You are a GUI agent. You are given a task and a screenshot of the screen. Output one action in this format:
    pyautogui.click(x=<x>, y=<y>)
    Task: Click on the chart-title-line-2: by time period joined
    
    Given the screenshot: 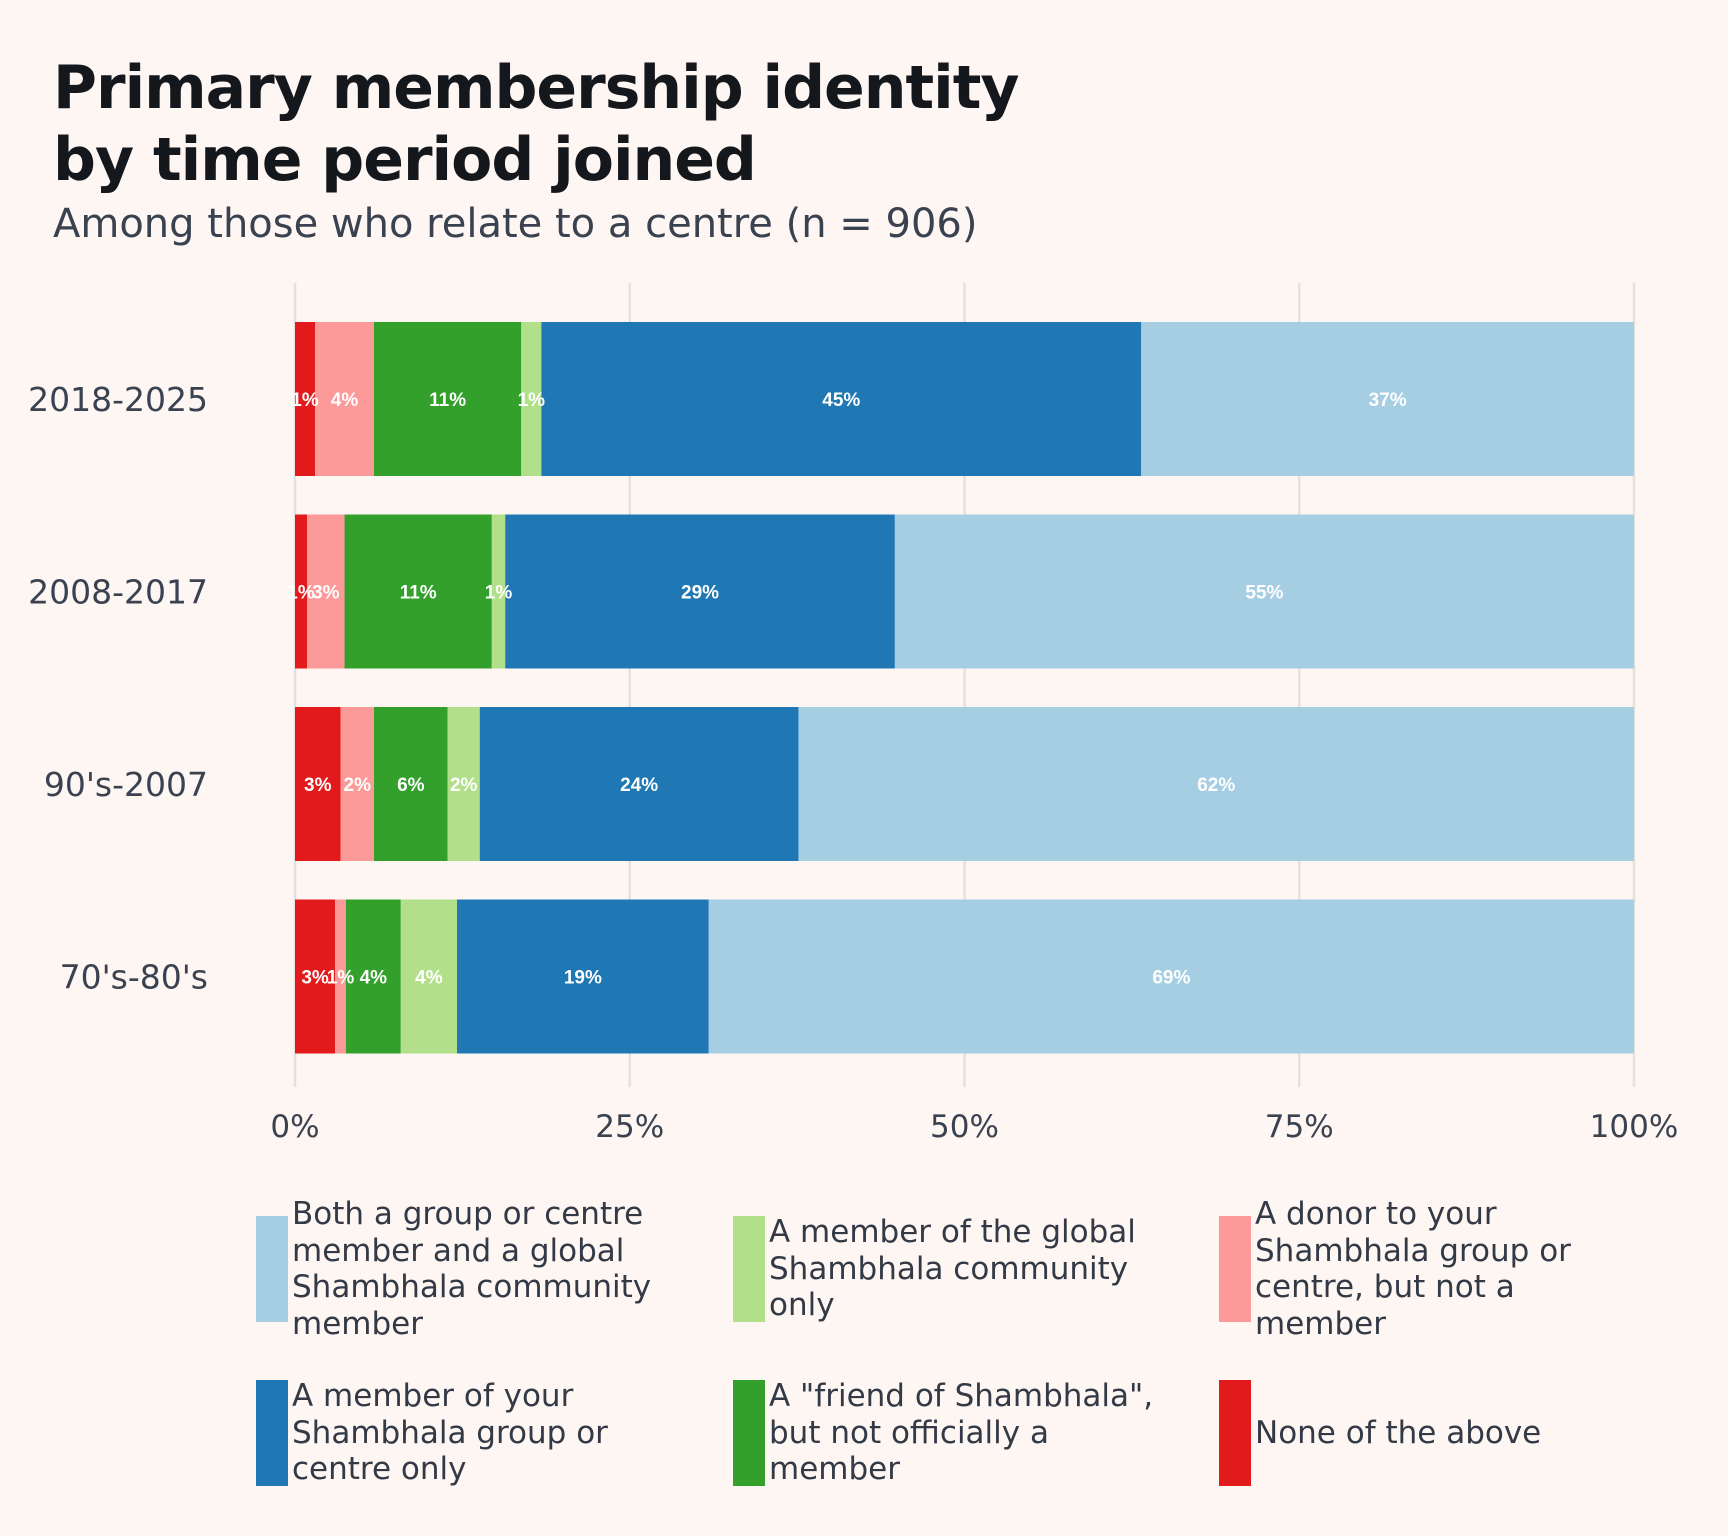 What is the action you would take?
    pyautogui.click(x=405, y=160)
    